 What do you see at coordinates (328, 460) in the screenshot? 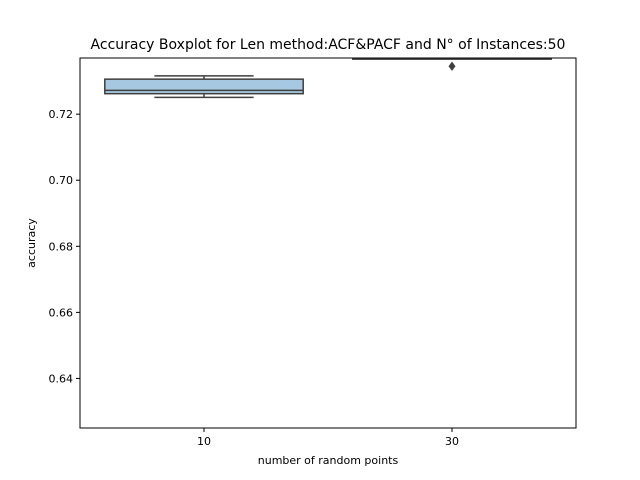
I see `x-axis-label: number of random points` at bounding box center [328, 460].